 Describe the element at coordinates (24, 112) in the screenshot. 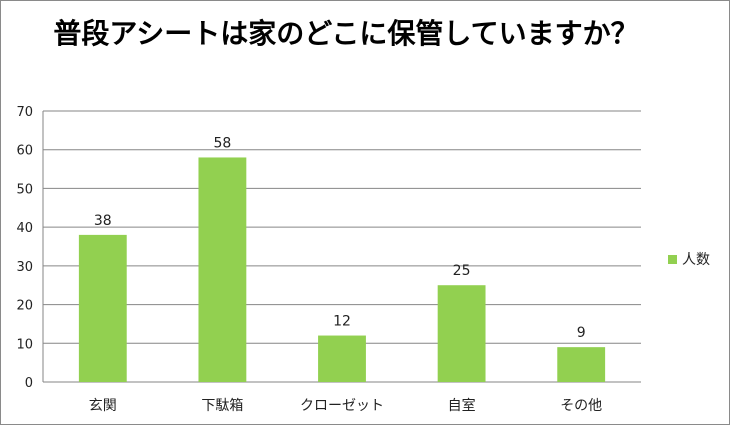

I see `y-tick-label: 70` at that location.